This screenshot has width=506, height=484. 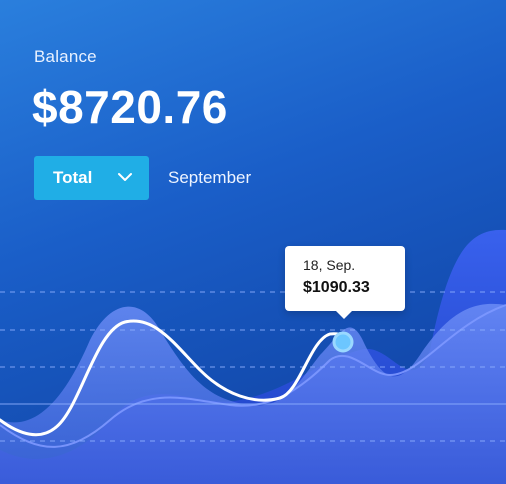 I want to click on tooltip-value: $1090.33, so click(x=336, y=287).